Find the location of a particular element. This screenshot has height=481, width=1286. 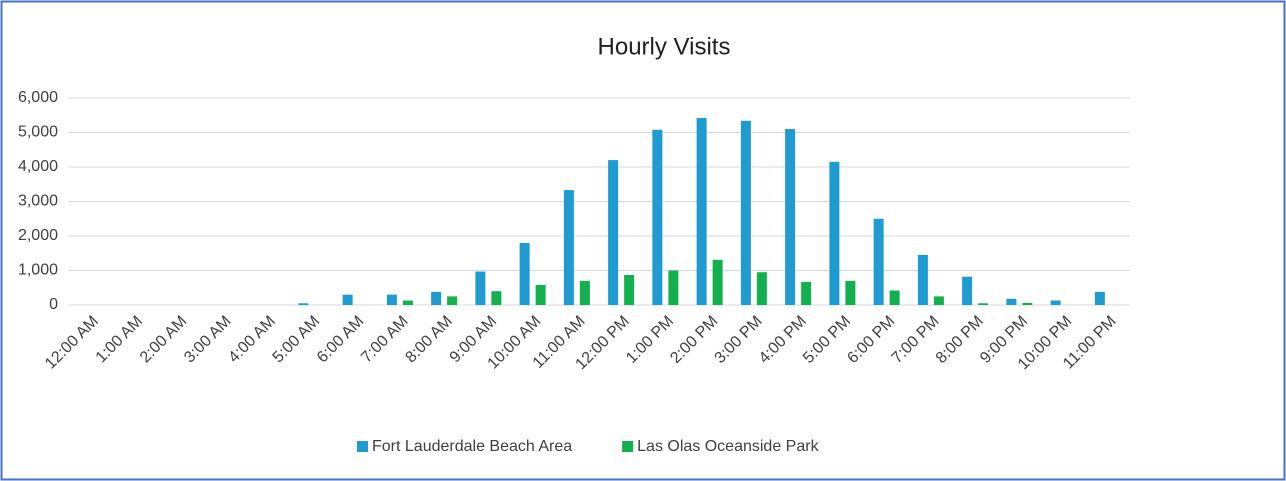

y-tick-label: 4,000 is located at coordinates (38, 166).